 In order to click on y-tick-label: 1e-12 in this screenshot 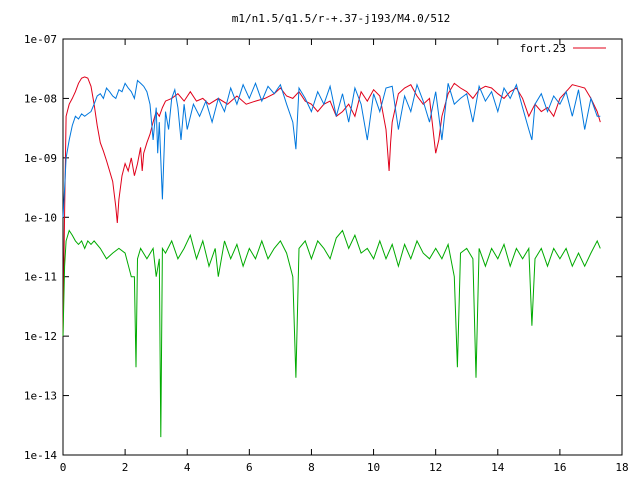, I will do `click(40, 336)`.